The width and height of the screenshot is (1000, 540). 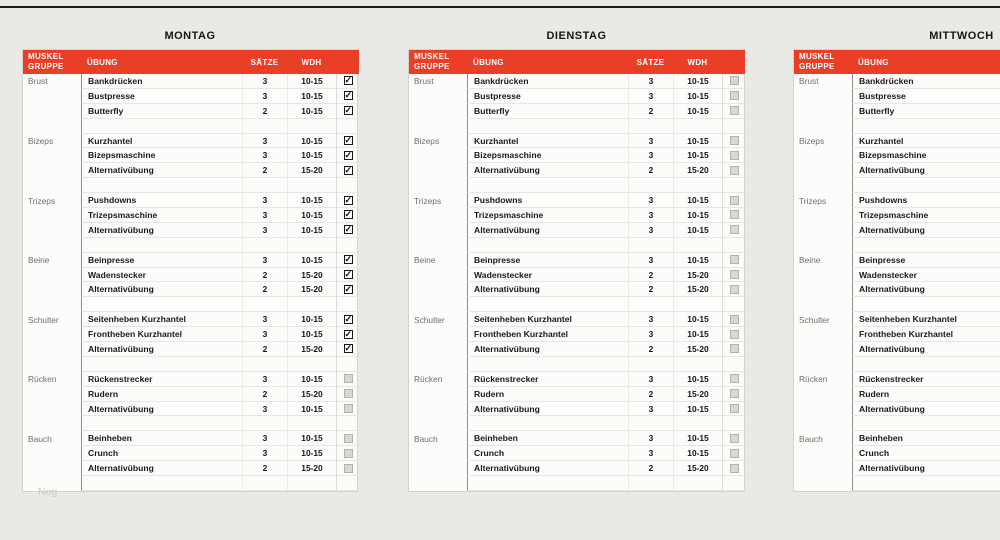 I want to click on column-header-reps: WDH, so click(x=697, y=62).